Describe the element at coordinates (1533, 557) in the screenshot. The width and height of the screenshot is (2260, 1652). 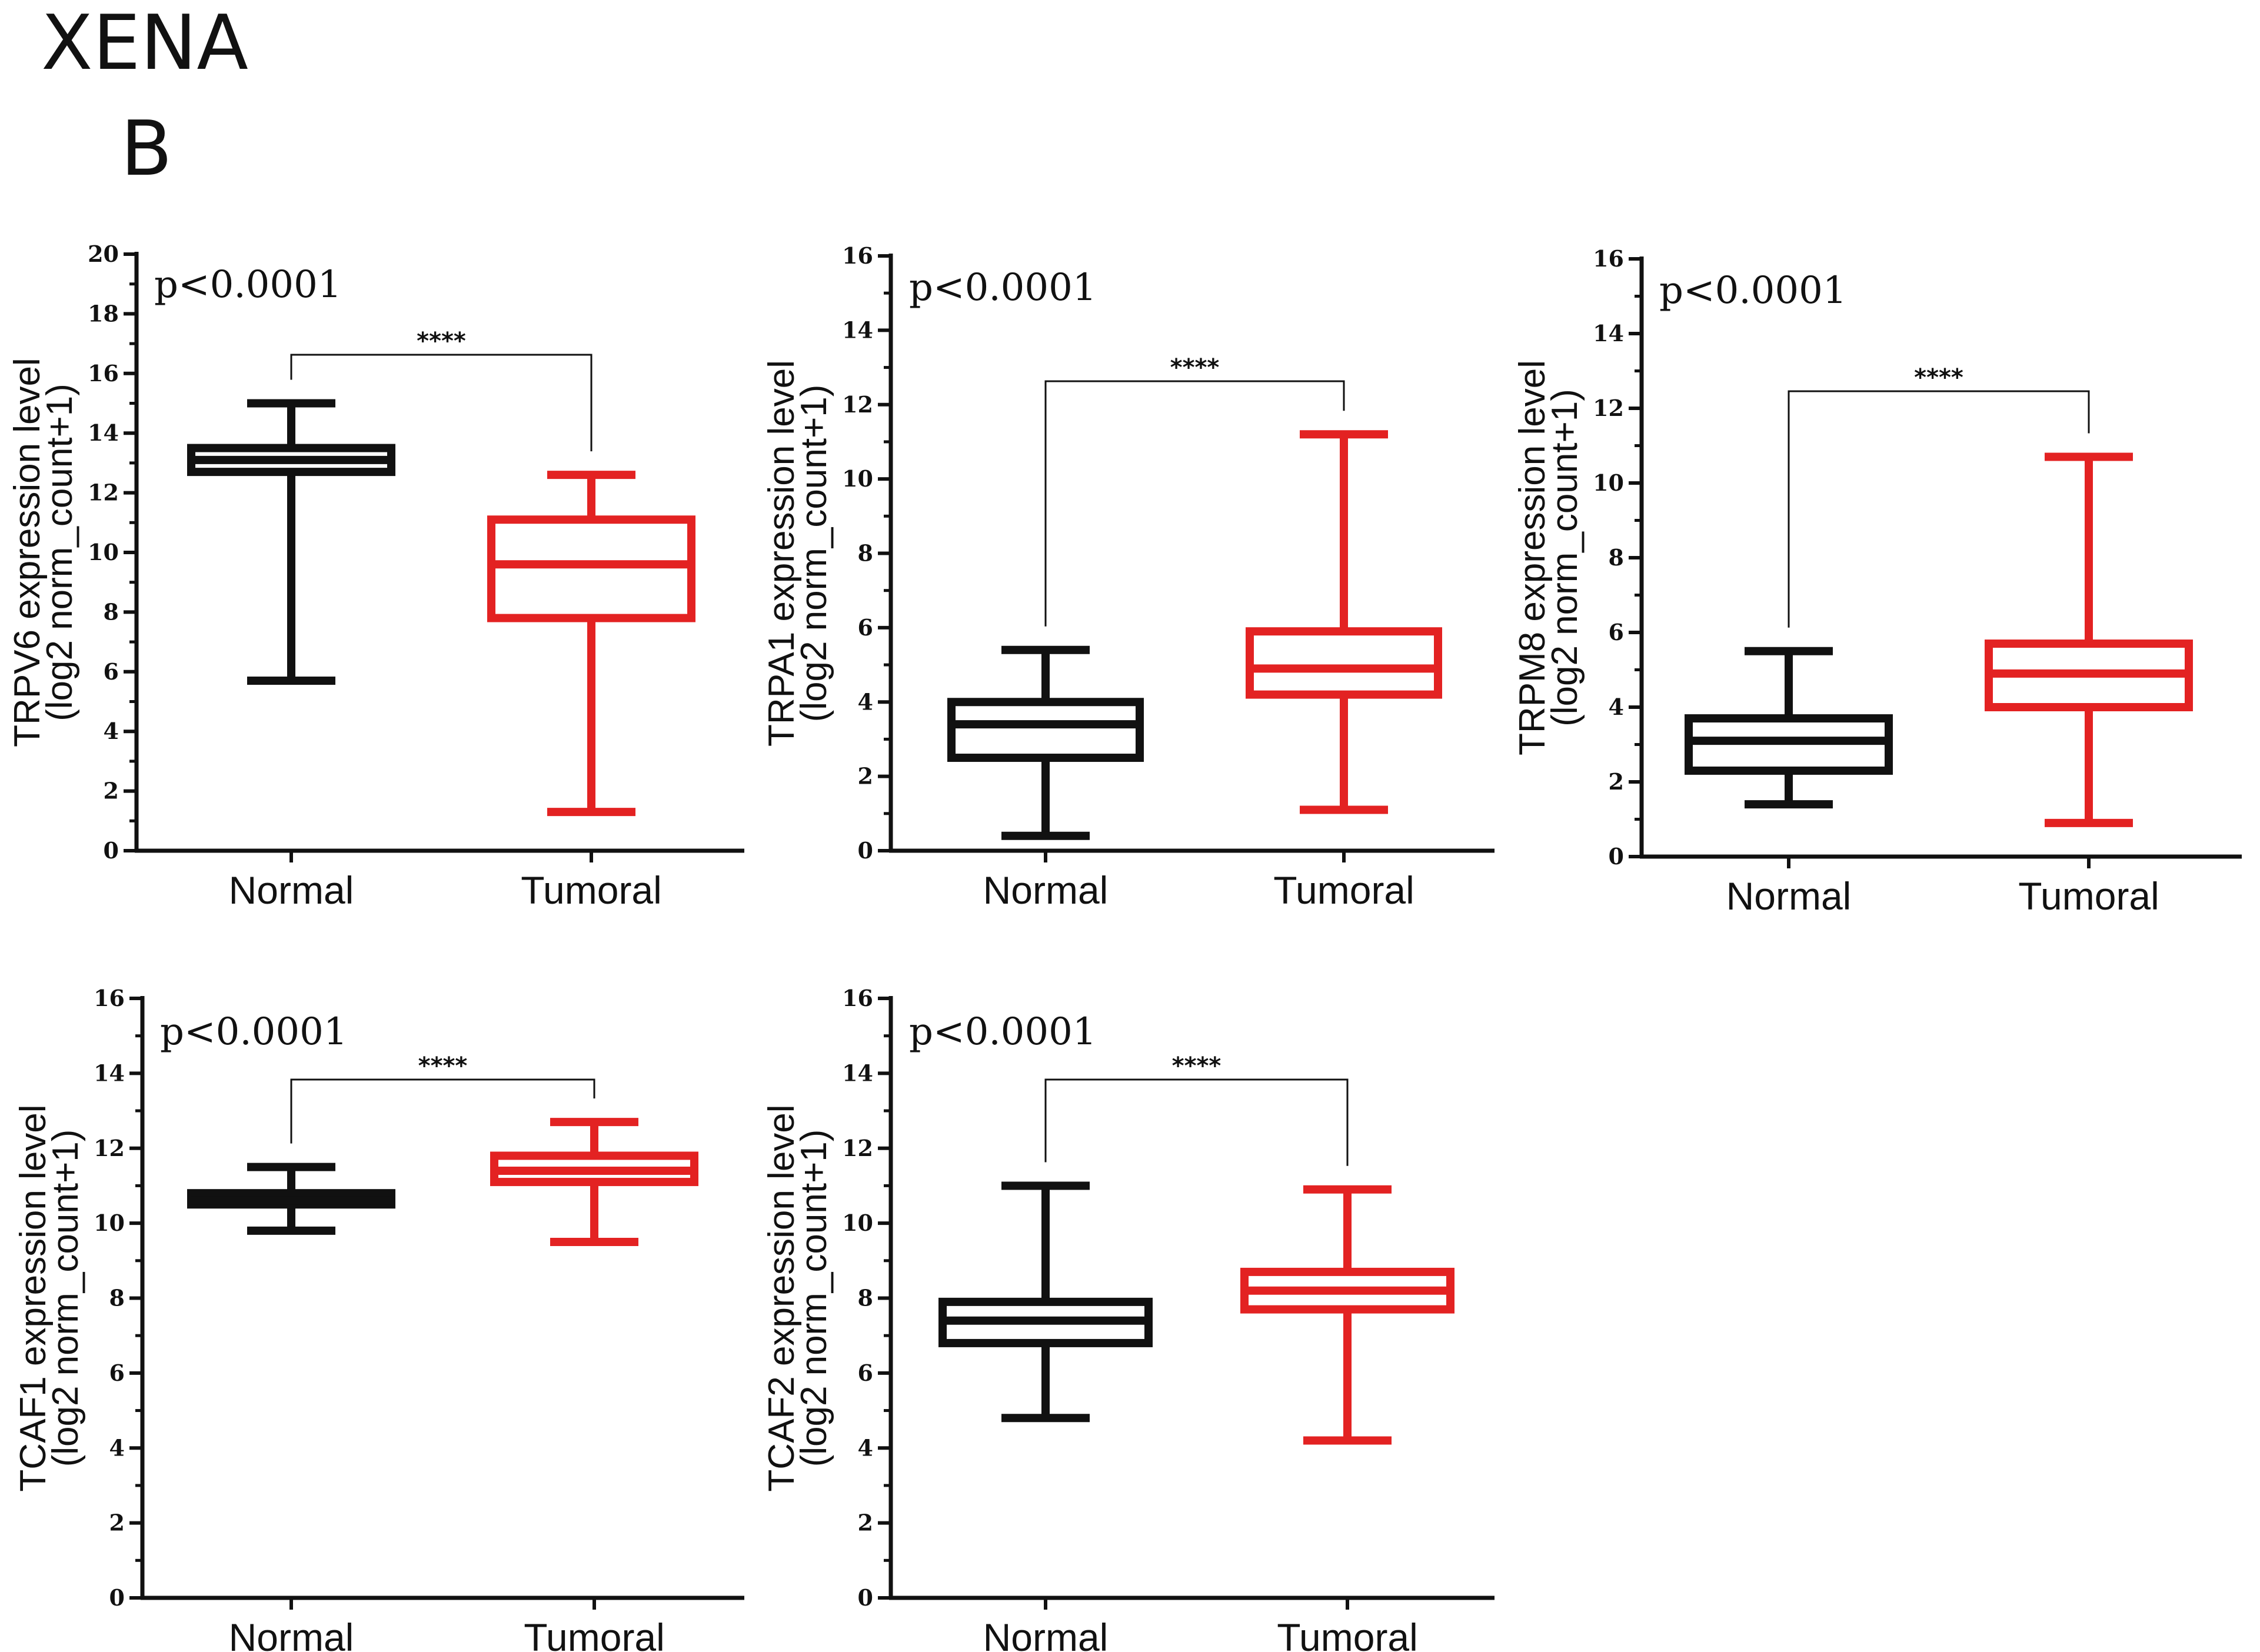
I see `y-axis-title: TRPM8 expression level` at that location.